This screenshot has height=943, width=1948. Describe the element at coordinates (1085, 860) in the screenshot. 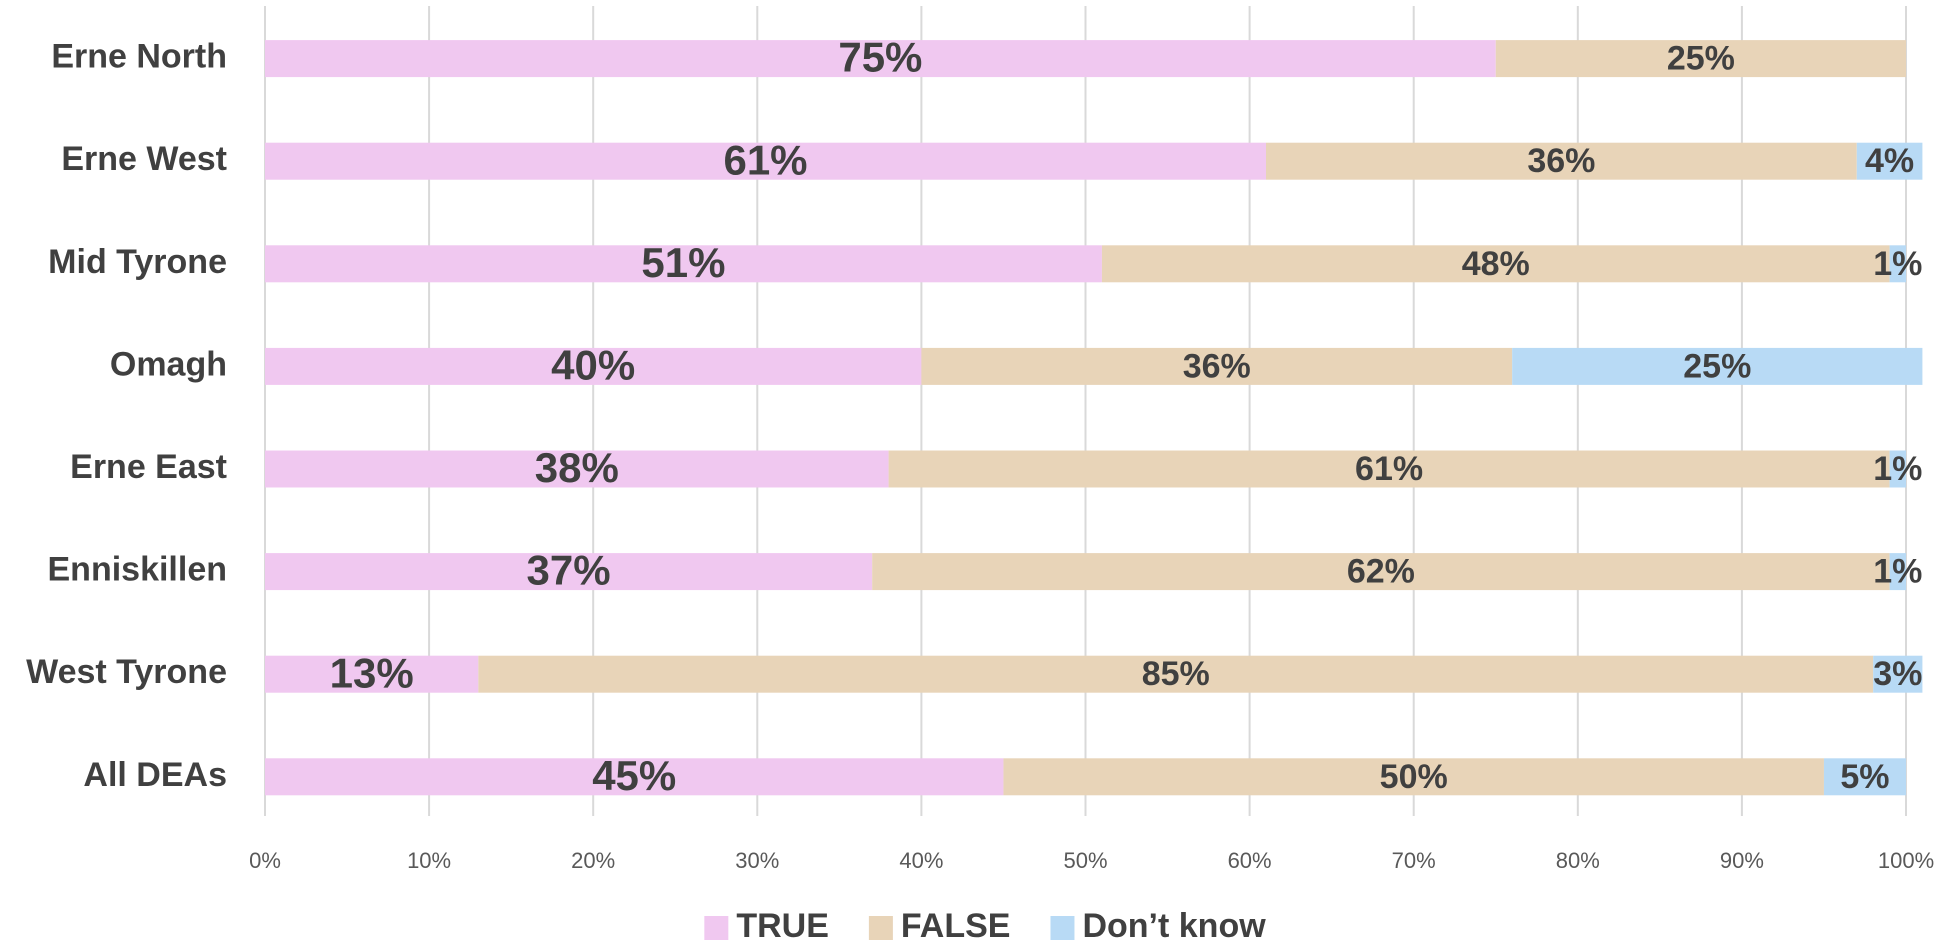

I see `x-tick-label: 50%` at that location.